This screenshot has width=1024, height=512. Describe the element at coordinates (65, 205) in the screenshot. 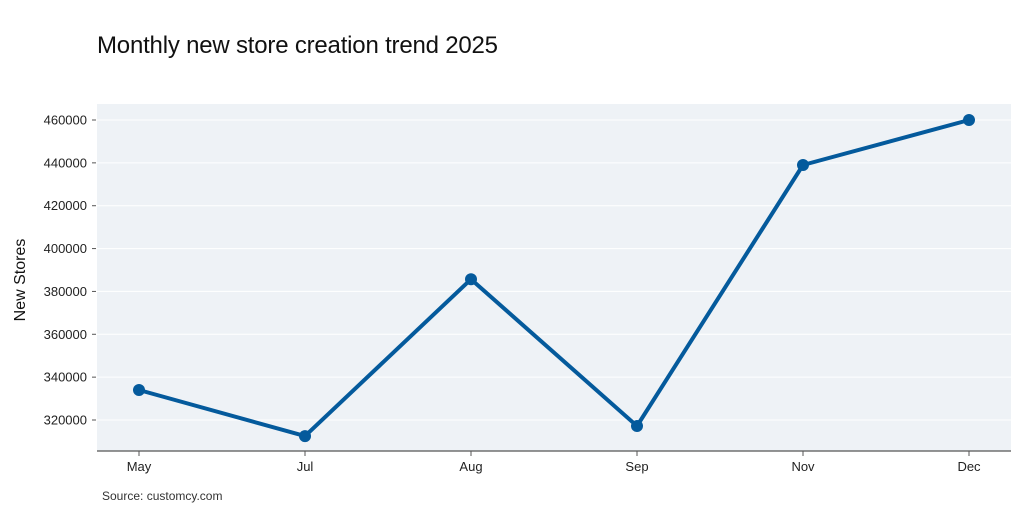

I see `y-tick-label: 420000` at that location.